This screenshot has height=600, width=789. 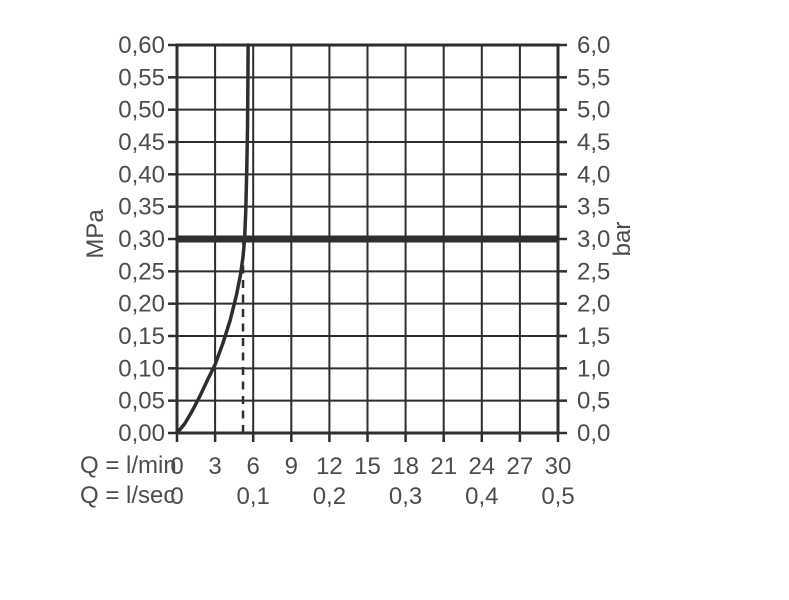 What do you see at coordinates (557, 496) in the screenshot?
I see `x-tick-label-lsec: 0,5` at bounding box center [557, 496].